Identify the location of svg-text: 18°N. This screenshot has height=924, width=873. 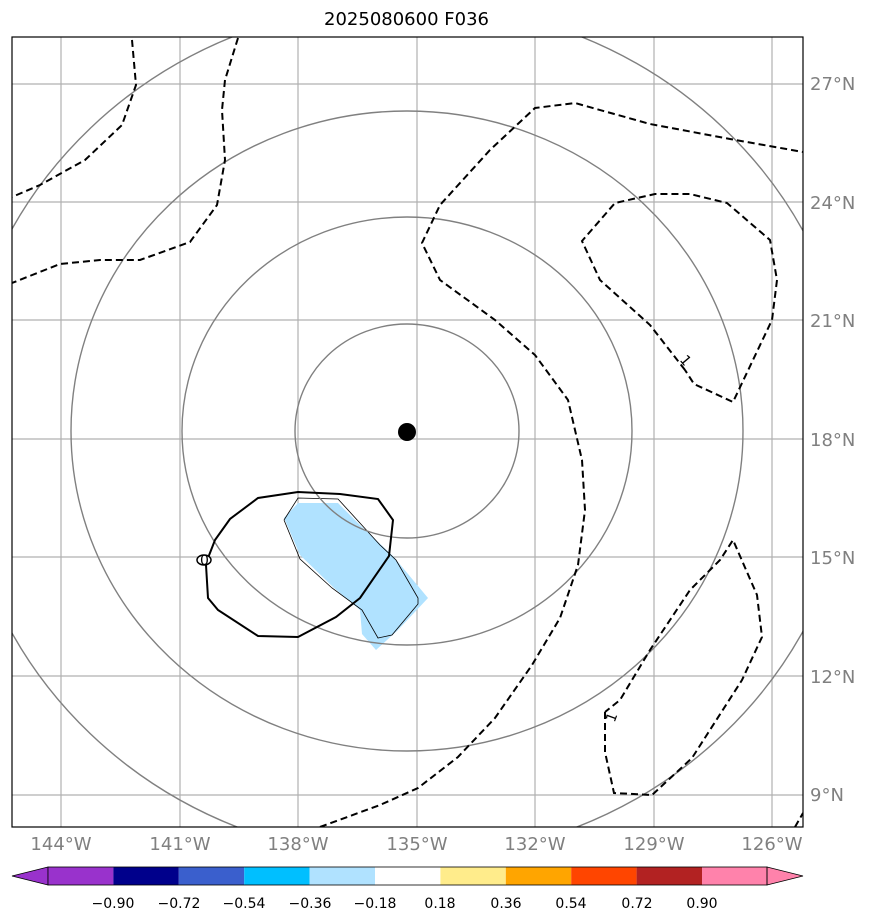
(832, 440).